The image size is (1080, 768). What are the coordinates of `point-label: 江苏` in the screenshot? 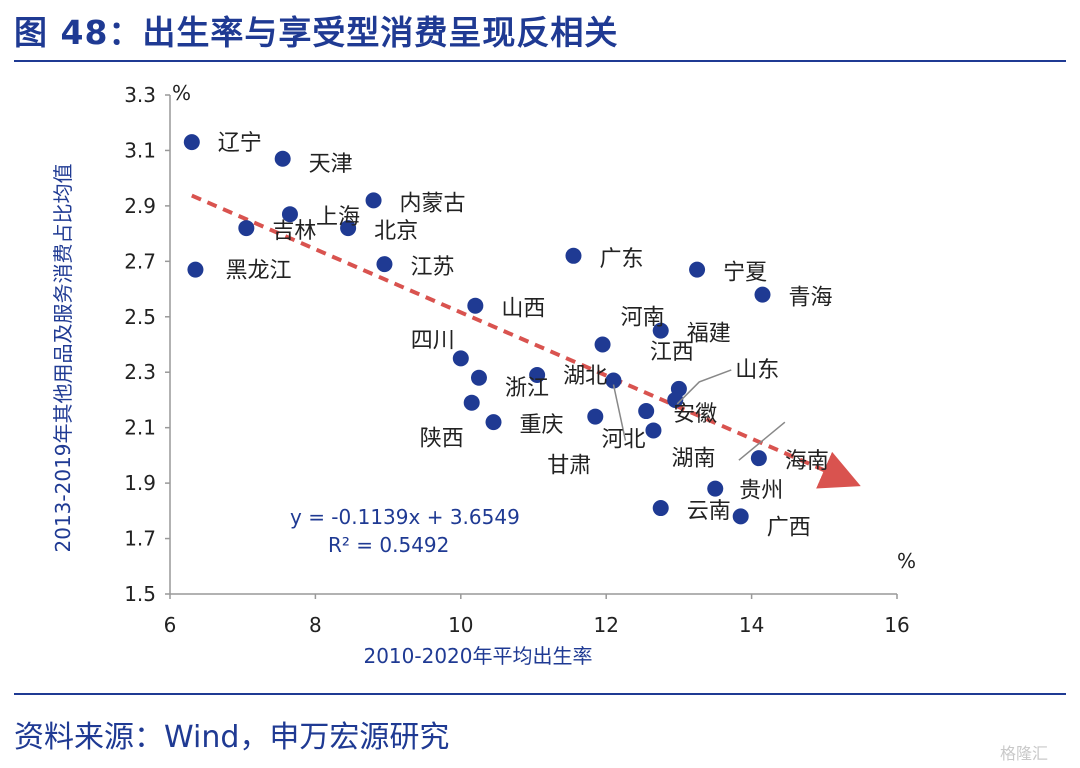 It's located at (432, 267).